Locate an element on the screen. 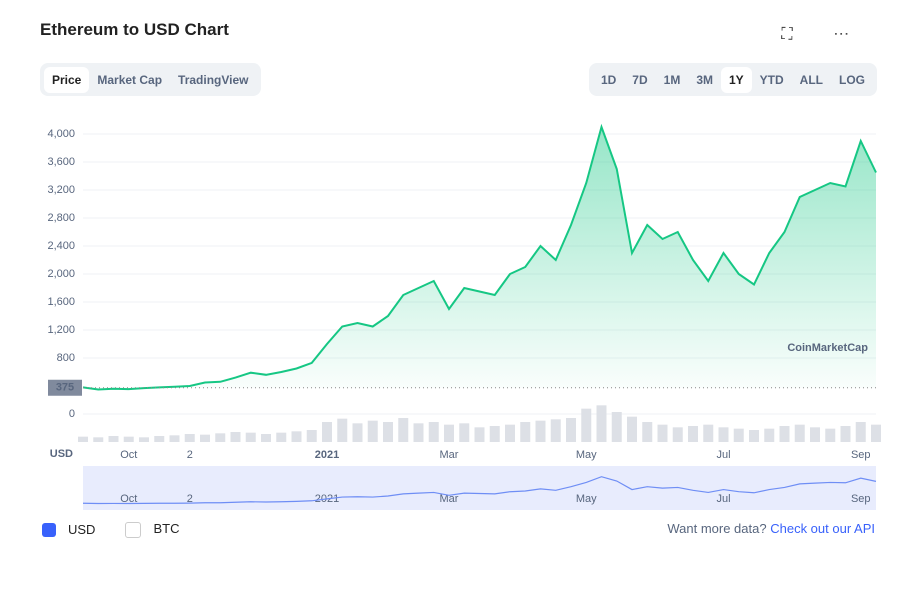 This screenshot has width=903, height=601. navigator-tick-label: May is located at coordinates (586, 499).